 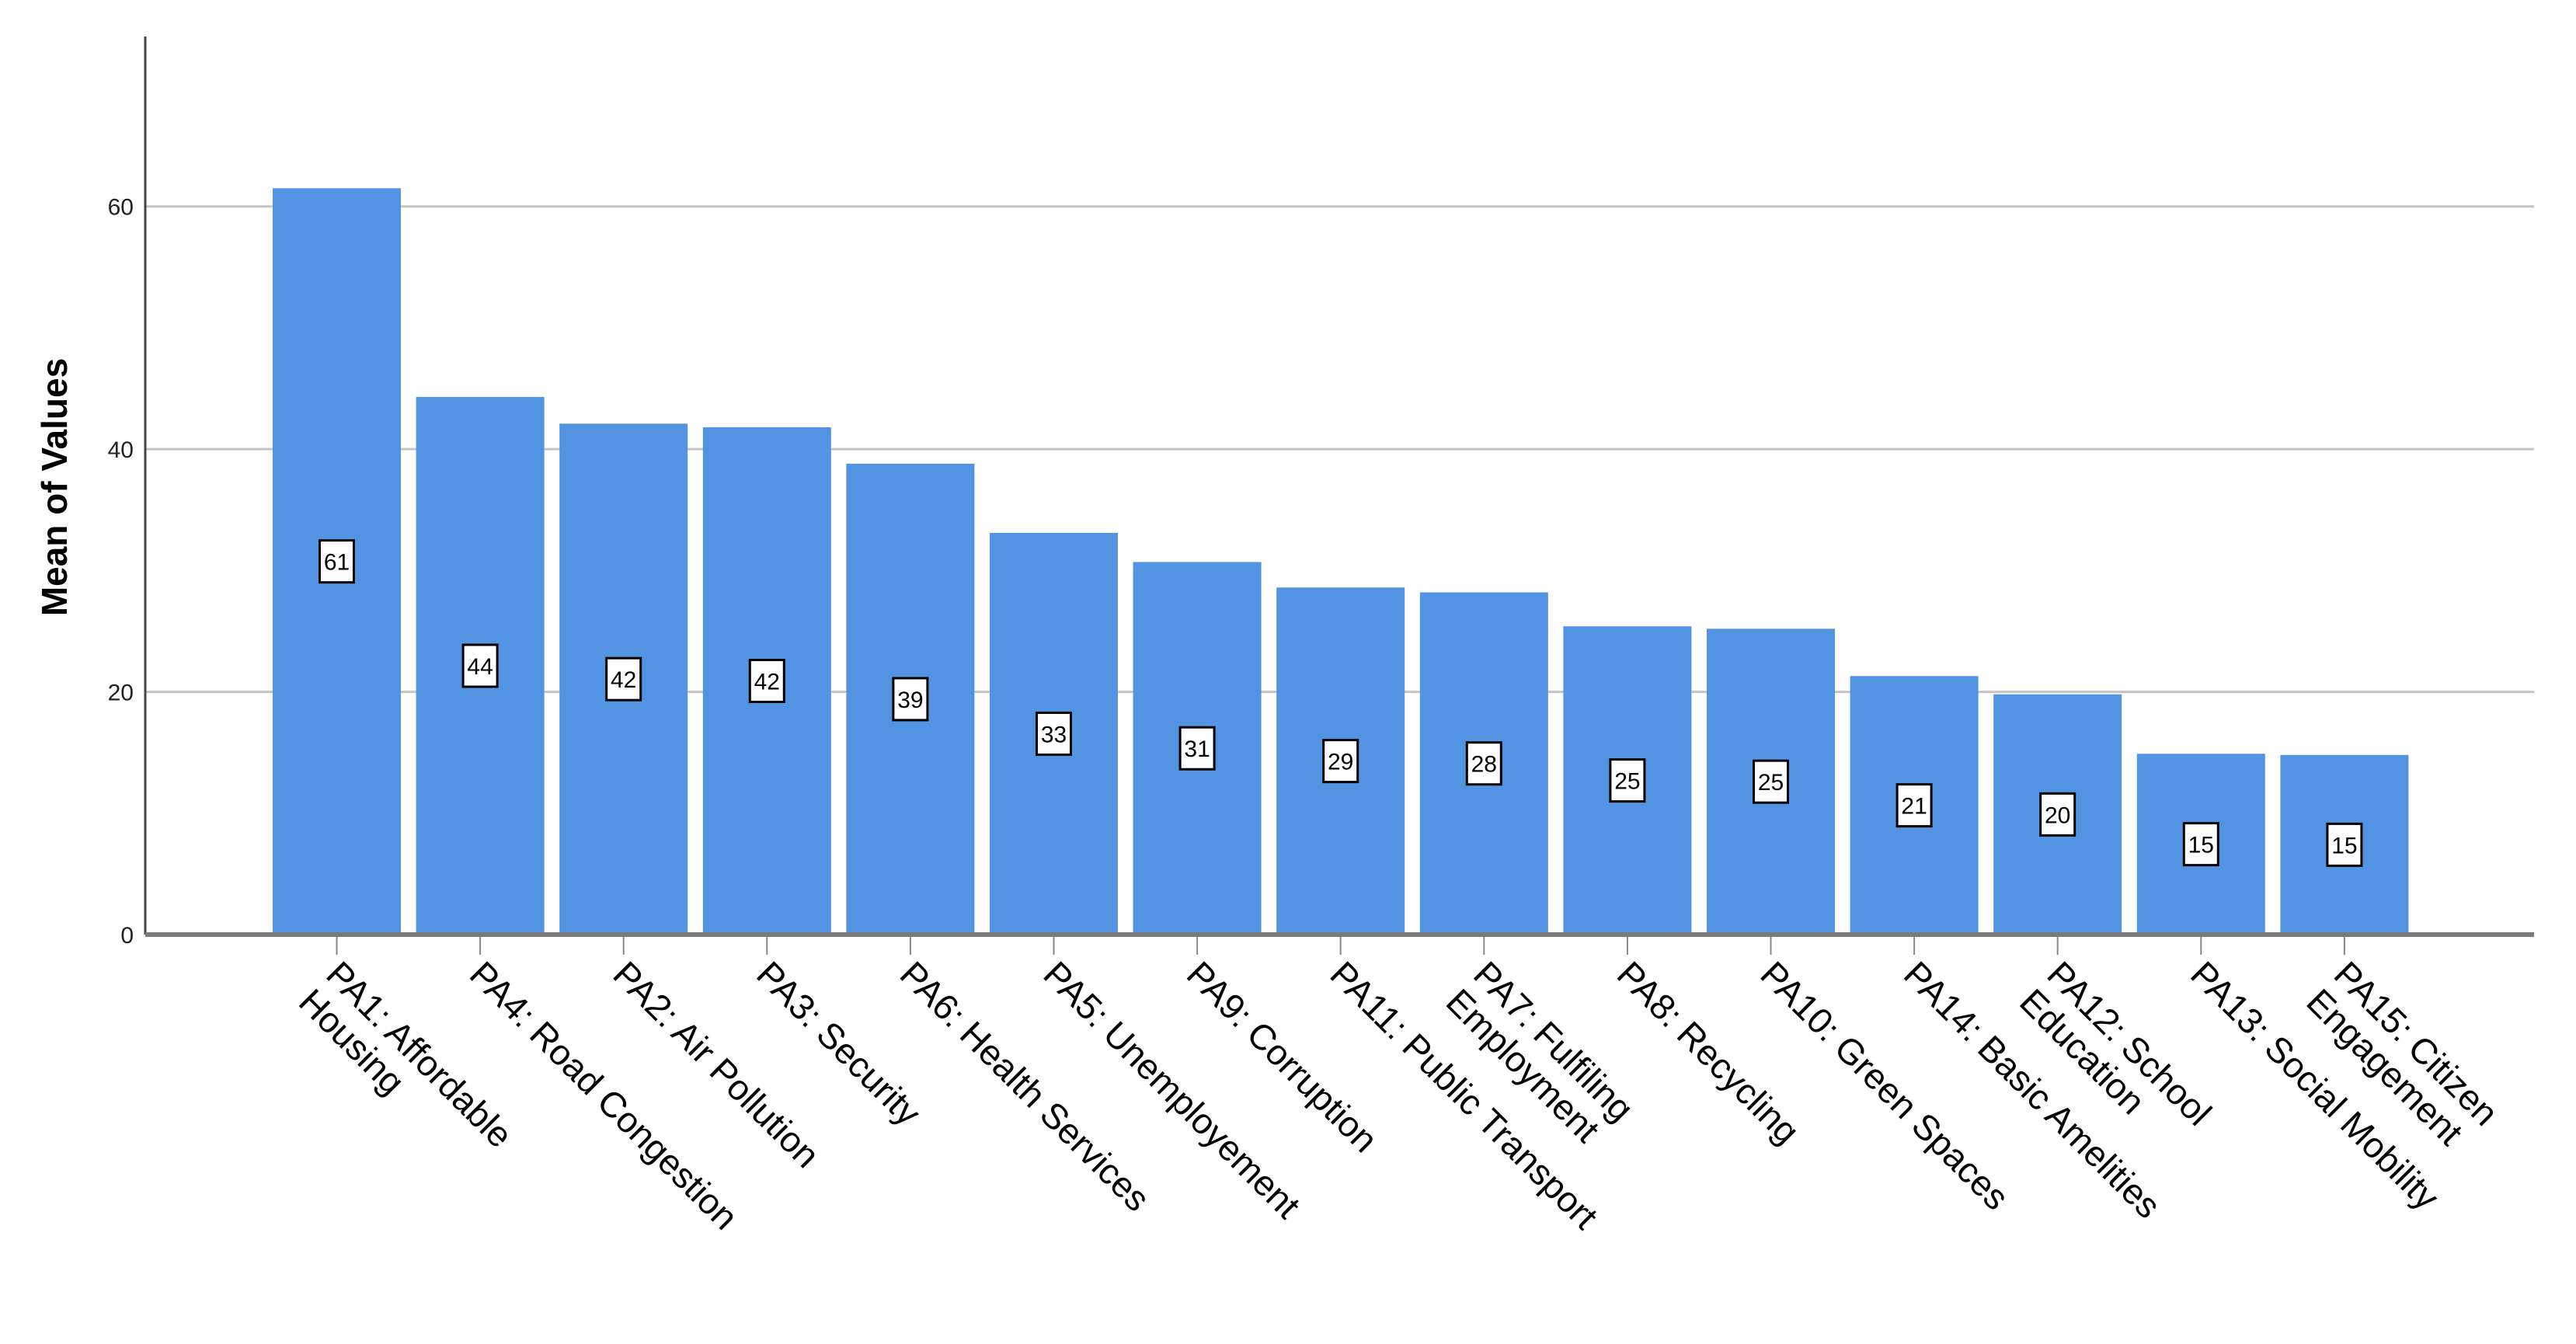 I want to click on data-label: 31, so click(x=1197, y=749).